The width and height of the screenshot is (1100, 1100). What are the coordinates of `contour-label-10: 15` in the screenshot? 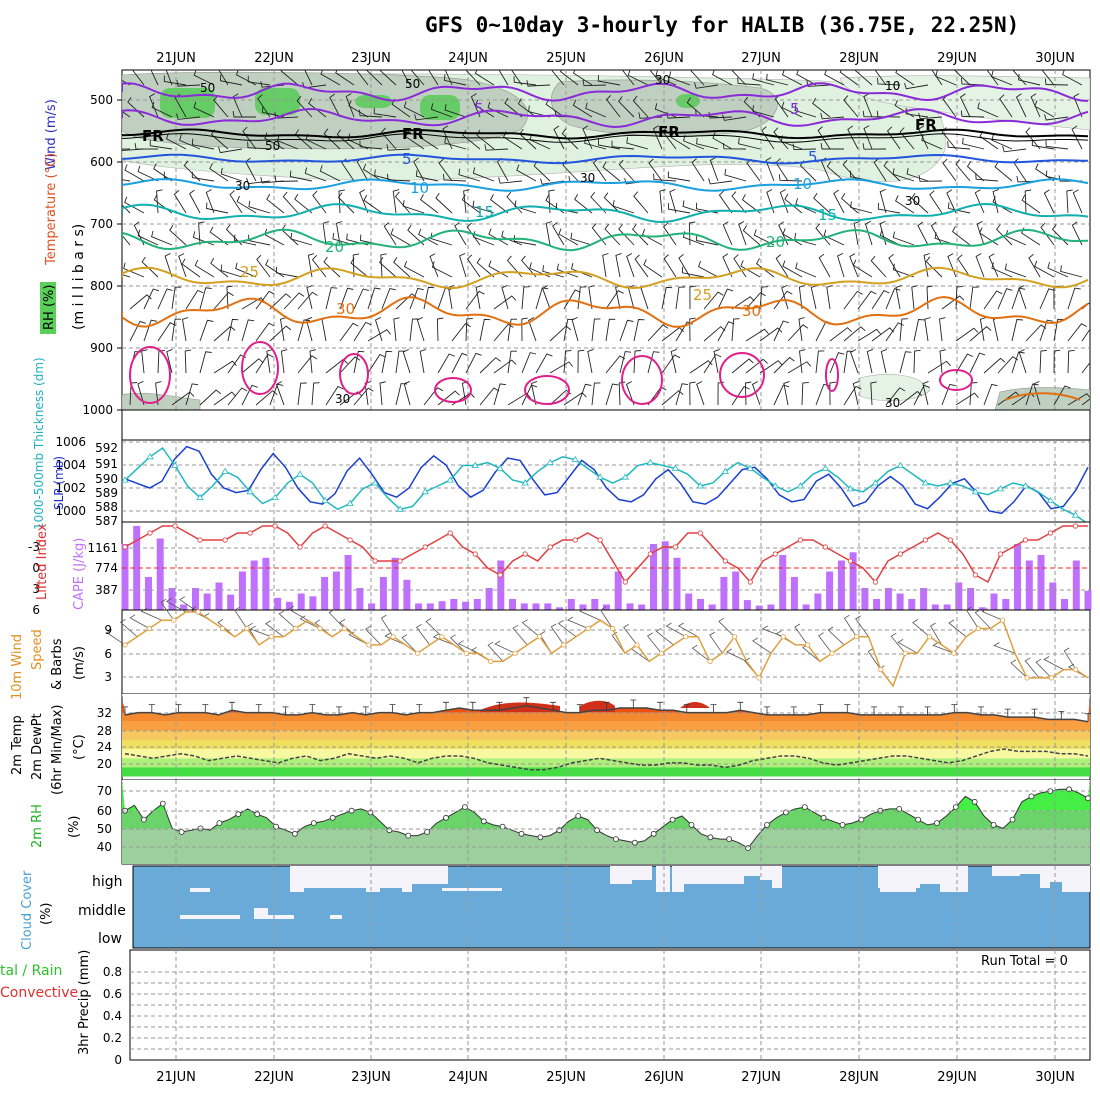 It's located at (484, 212).